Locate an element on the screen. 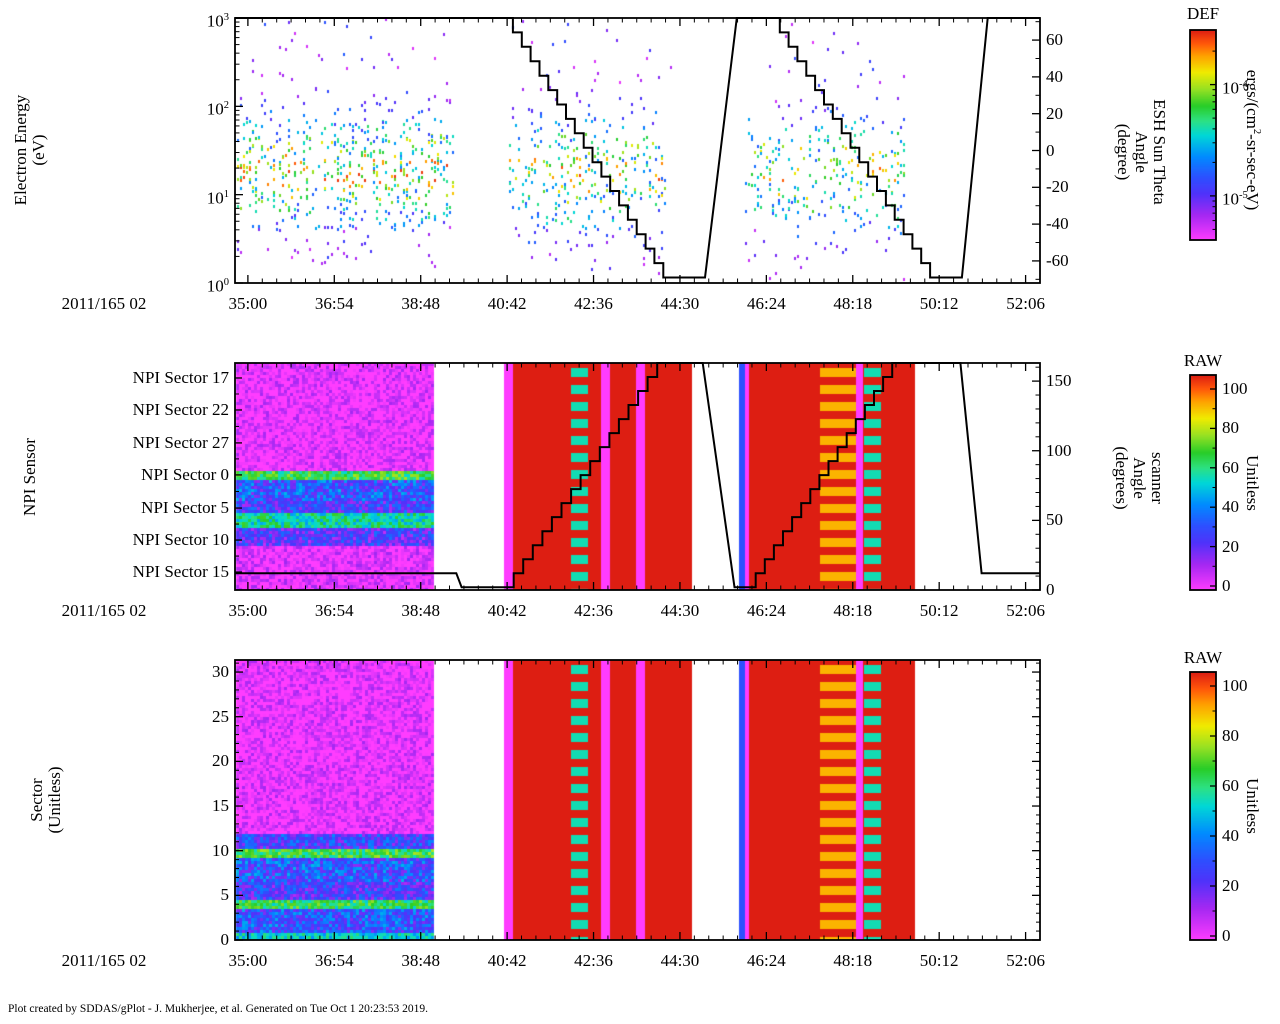 Image resolution: width=1280 pixels, height=1024 pixels. raw-colorbar-npi-canvas is located at coordinates (1203, 482).